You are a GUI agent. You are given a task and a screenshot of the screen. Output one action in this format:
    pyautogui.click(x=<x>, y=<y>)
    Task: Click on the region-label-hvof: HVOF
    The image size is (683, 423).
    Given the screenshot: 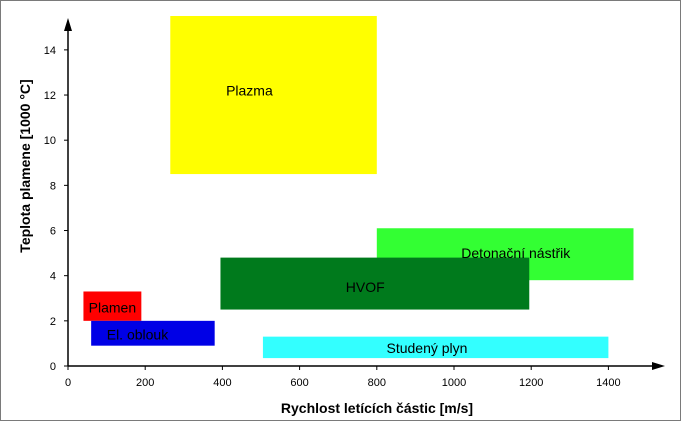 What is the action you would take?
    pyautogui.click(x=365, y=287)
    